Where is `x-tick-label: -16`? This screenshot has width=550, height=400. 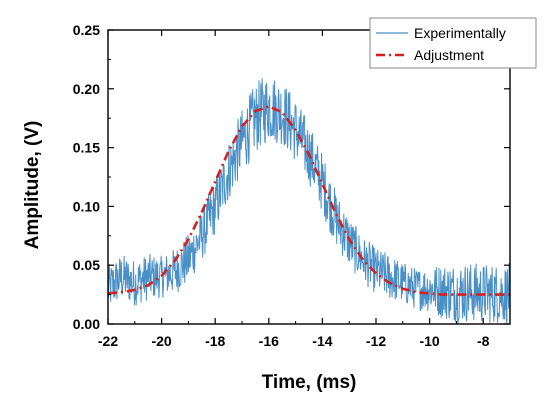 x-tick-label: -16 is located at coordinates (269, 341).